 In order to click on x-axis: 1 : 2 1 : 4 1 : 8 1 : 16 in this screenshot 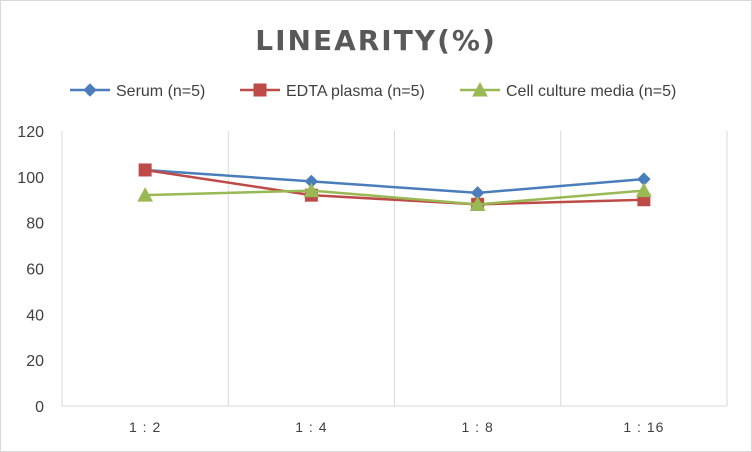, I will do `click(396, 427)`.